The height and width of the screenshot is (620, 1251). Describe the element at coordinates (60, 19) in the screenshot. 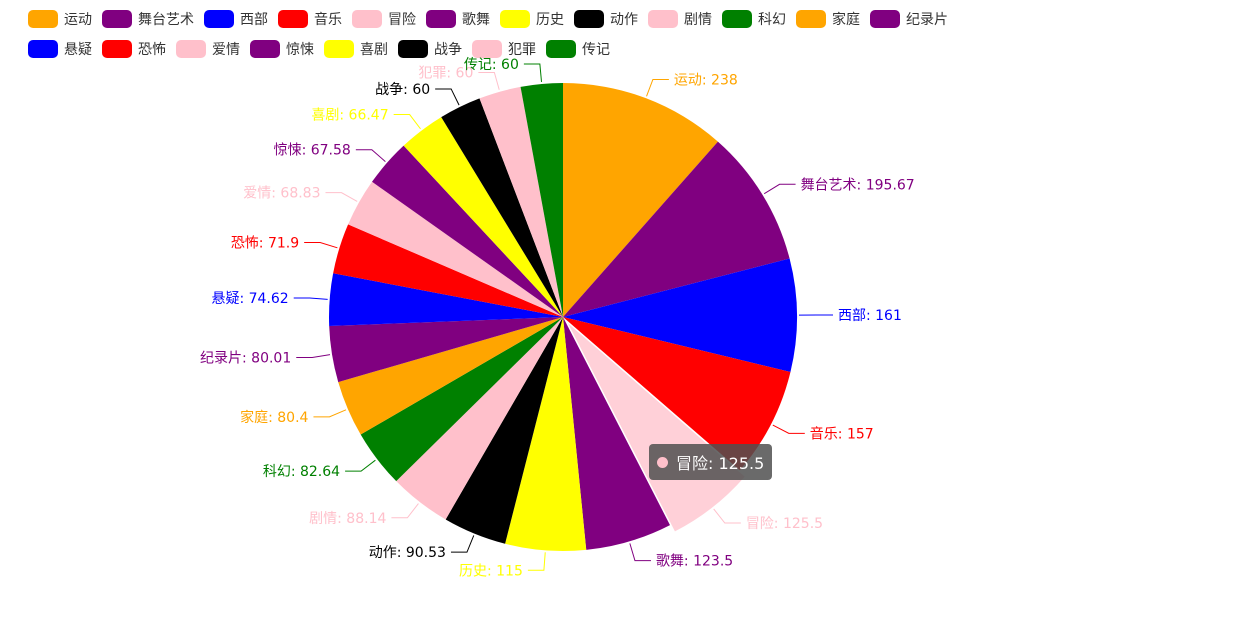

I see `legend-item: 运动` at that location.